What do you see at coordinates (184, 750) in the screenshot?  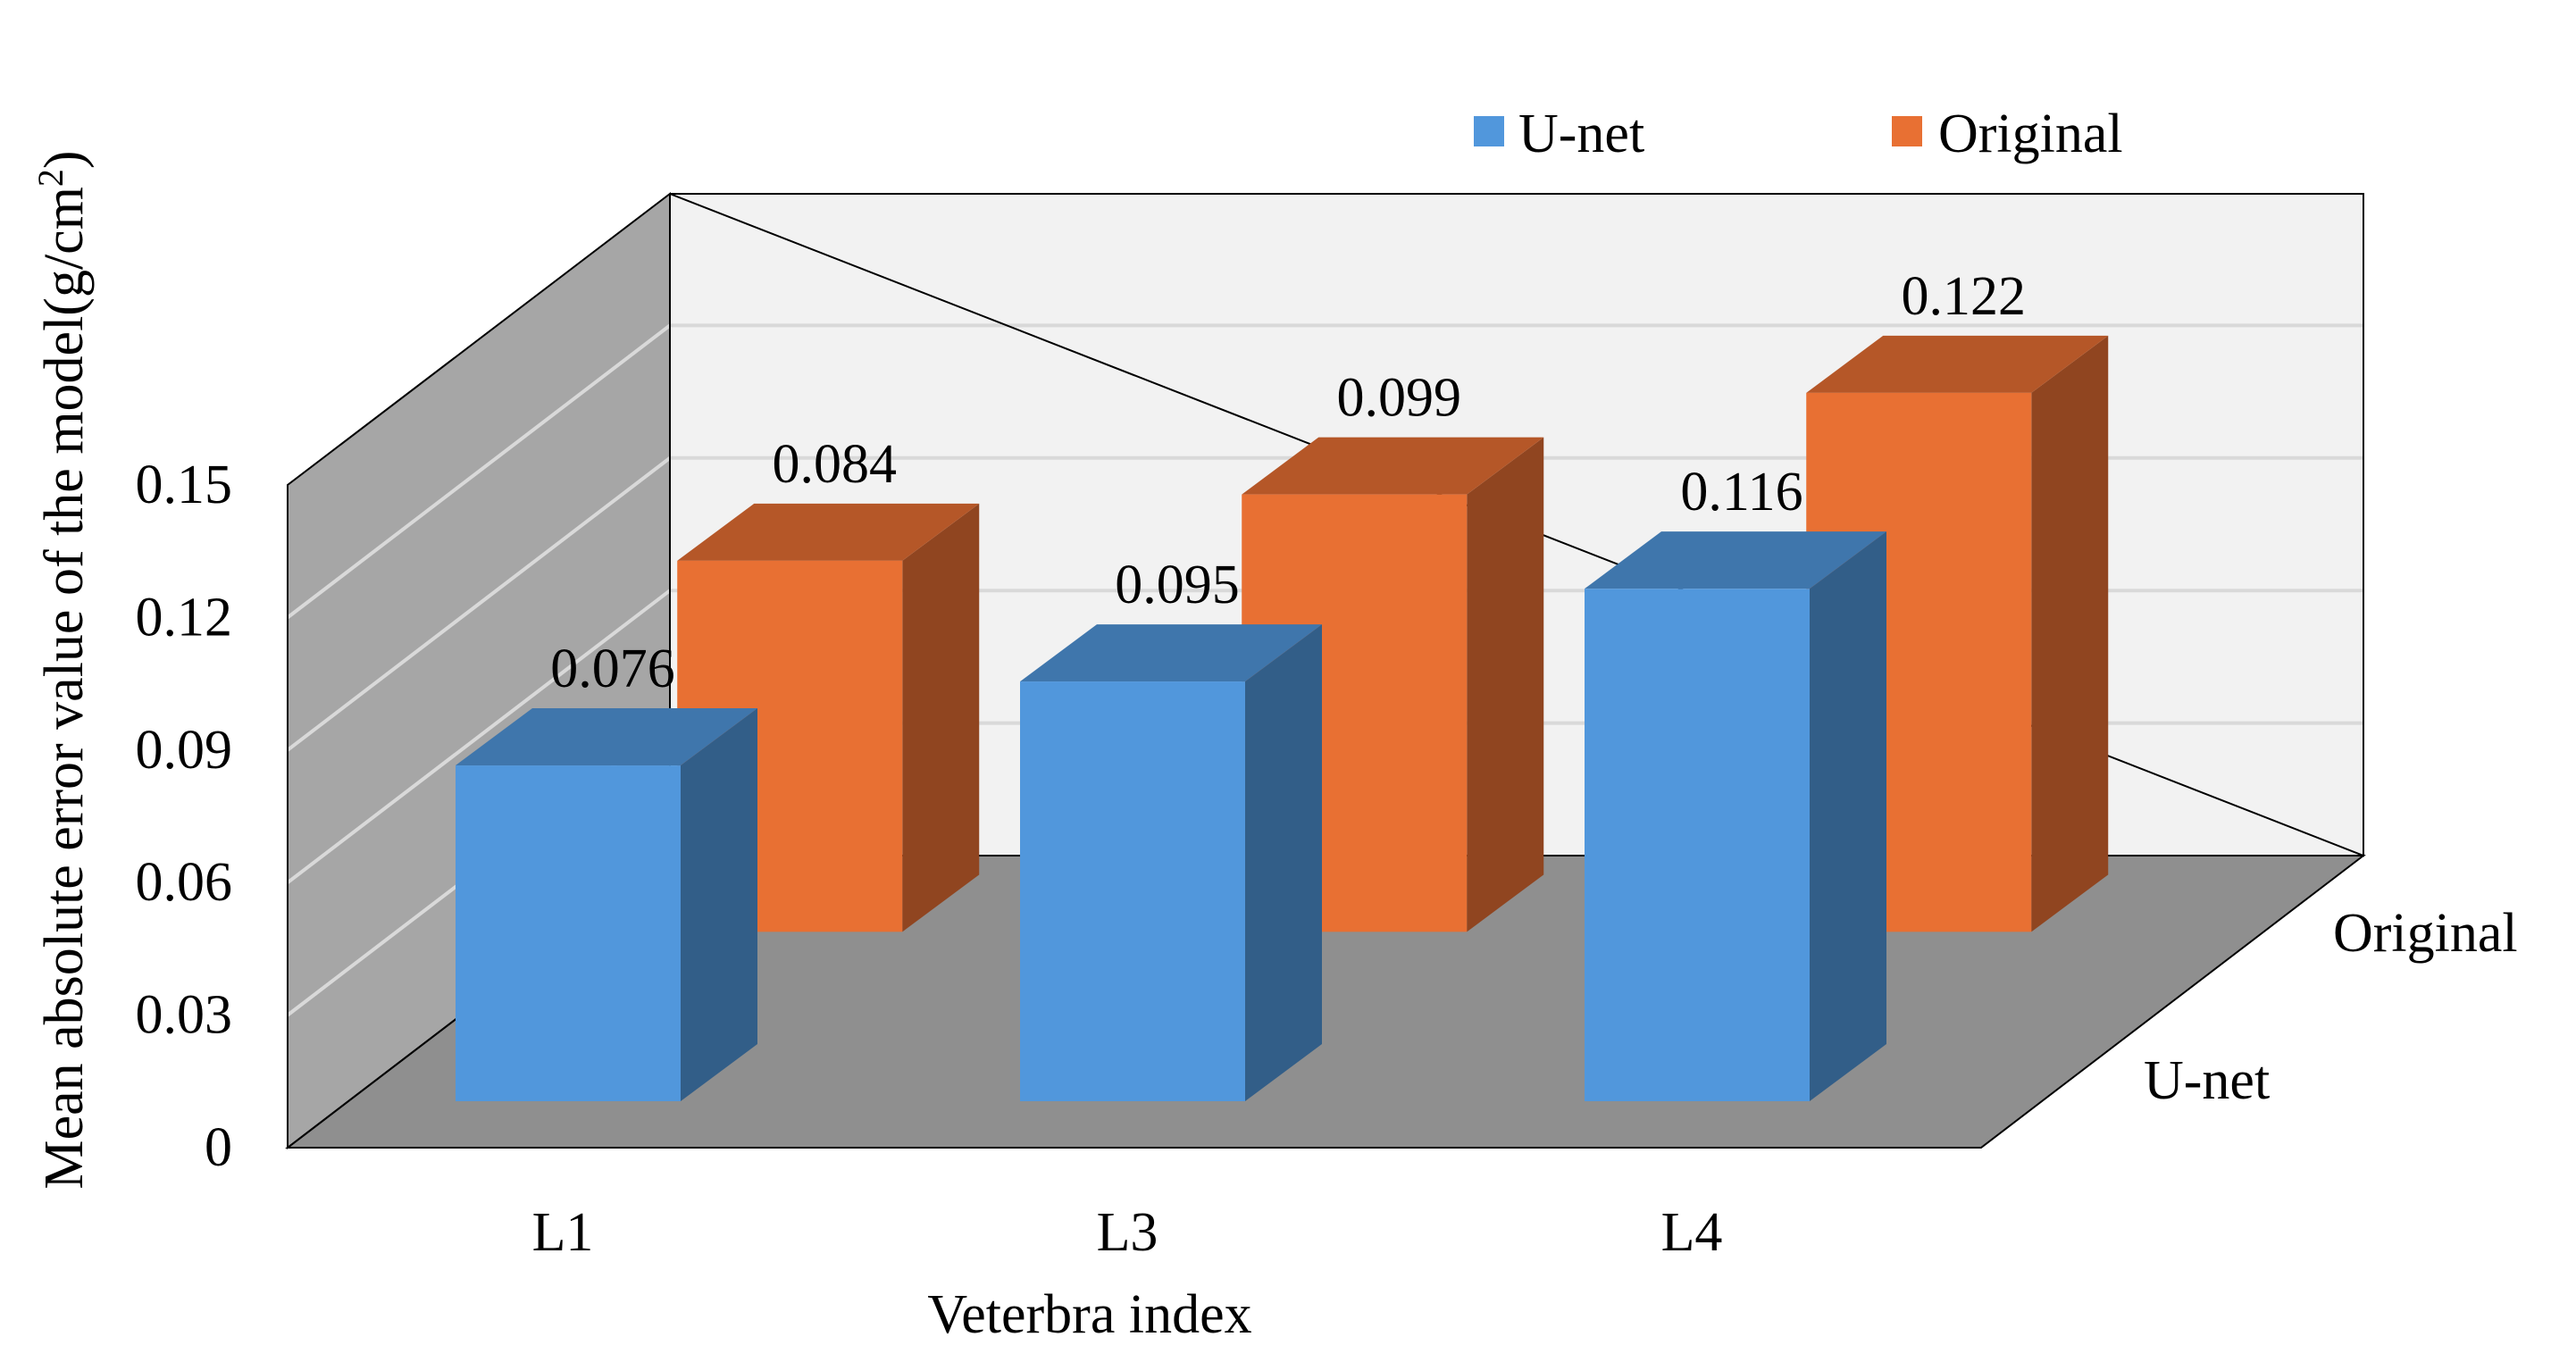 I see `y-tick-label: 0.09` at bounding box center [184, 750].